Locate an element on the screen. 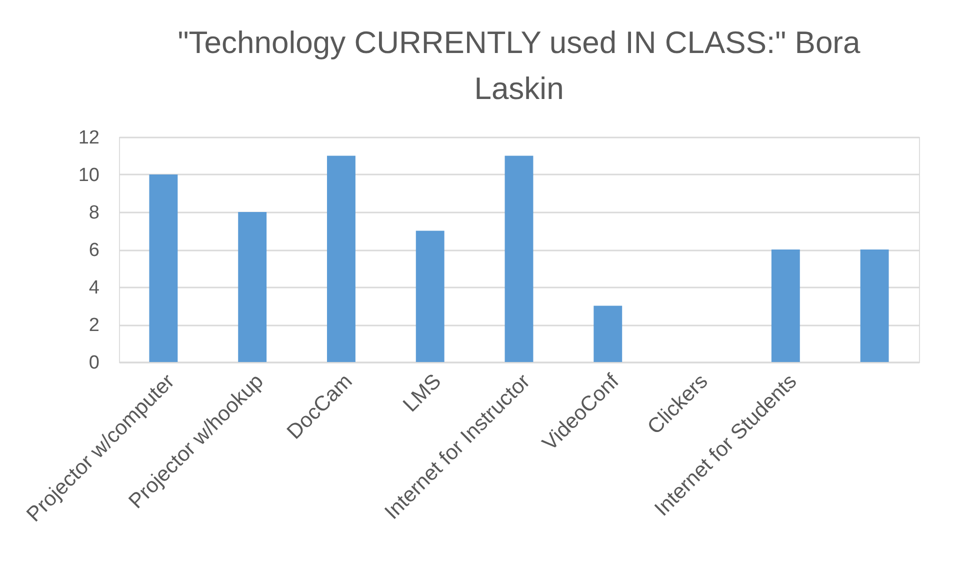 Image resolution: width=956 pixels, height=579 pixels. y-tick-label: 4 is located at coordinates (94, 288).